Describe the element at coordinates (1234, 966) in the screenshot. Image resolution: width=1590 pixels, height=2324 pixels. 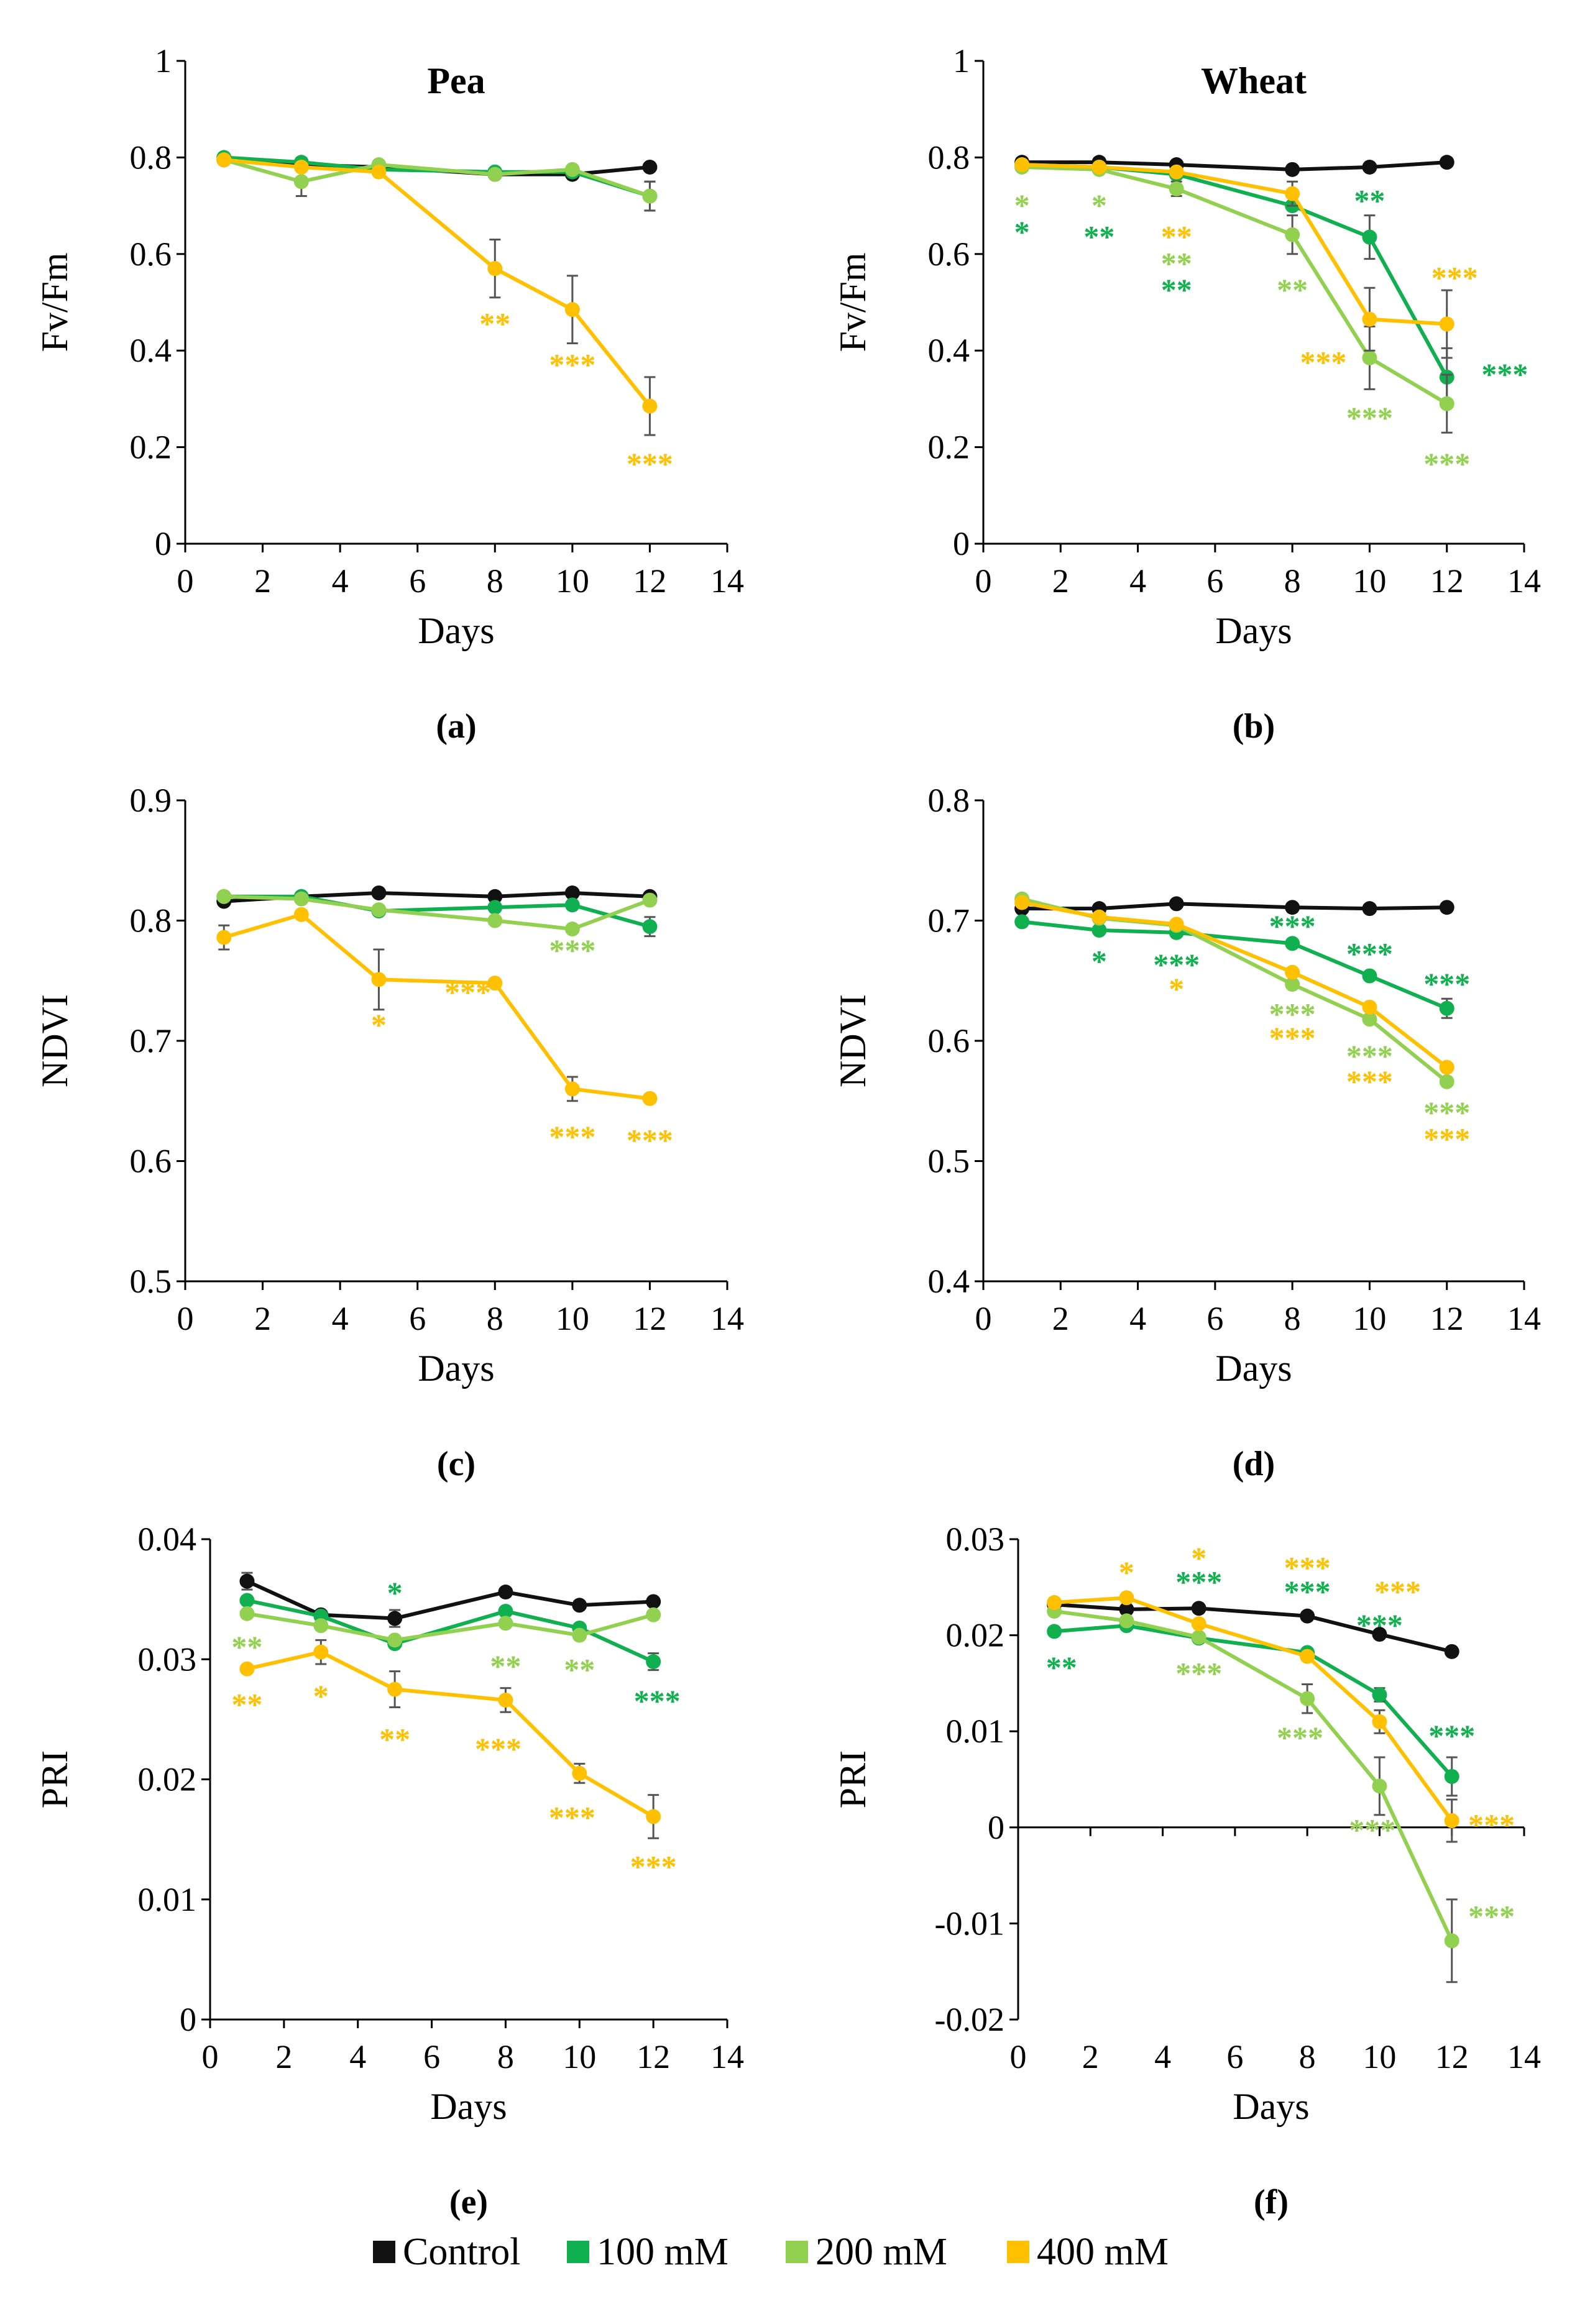
I see `series-100-mm` at that location.